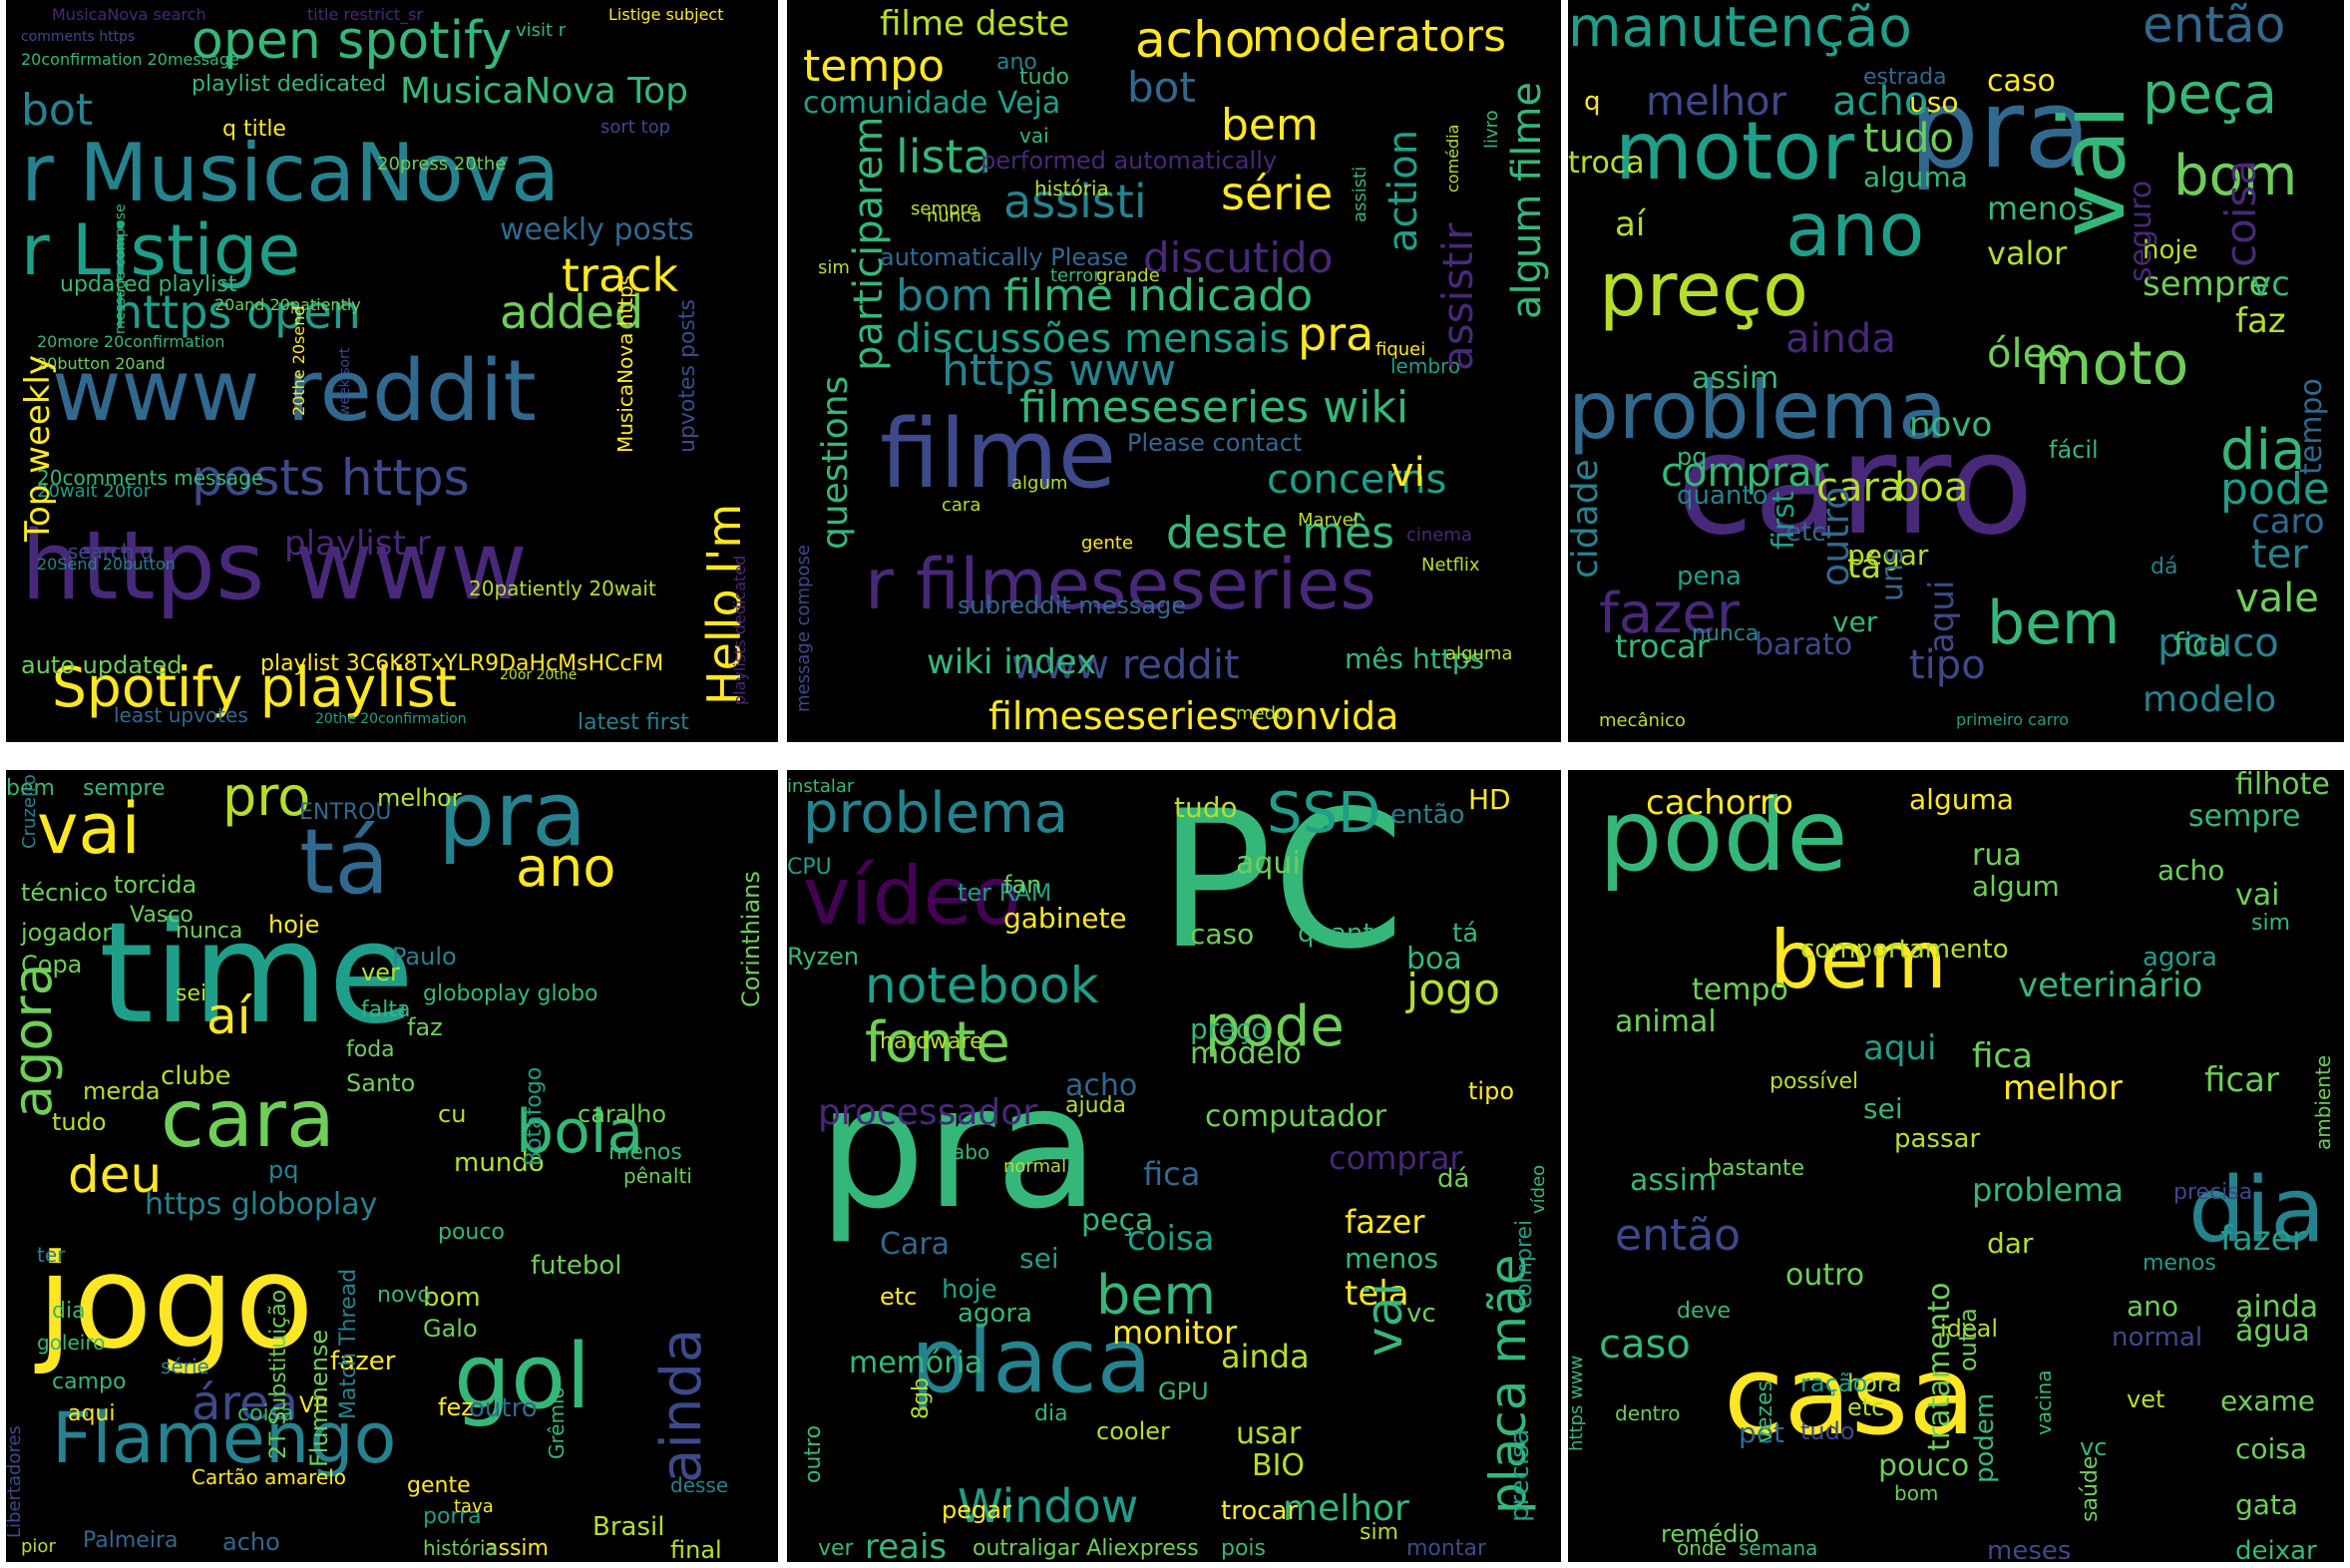 This screenshot has width=2350, height=1568. What do you see at coordinates (821, 787) in the screenshot?
I see `cloud-word: instalar` at bounding box center [821, 787].